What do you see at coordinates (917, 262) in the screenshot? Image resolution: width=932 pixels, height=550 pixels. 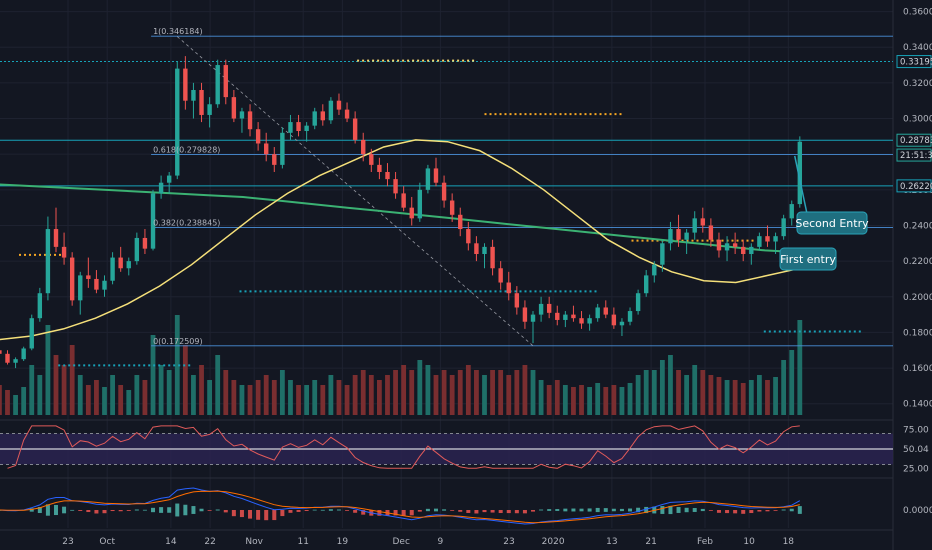 I see `price-tick-label: 0.220000` at bounding box center [917, 262].